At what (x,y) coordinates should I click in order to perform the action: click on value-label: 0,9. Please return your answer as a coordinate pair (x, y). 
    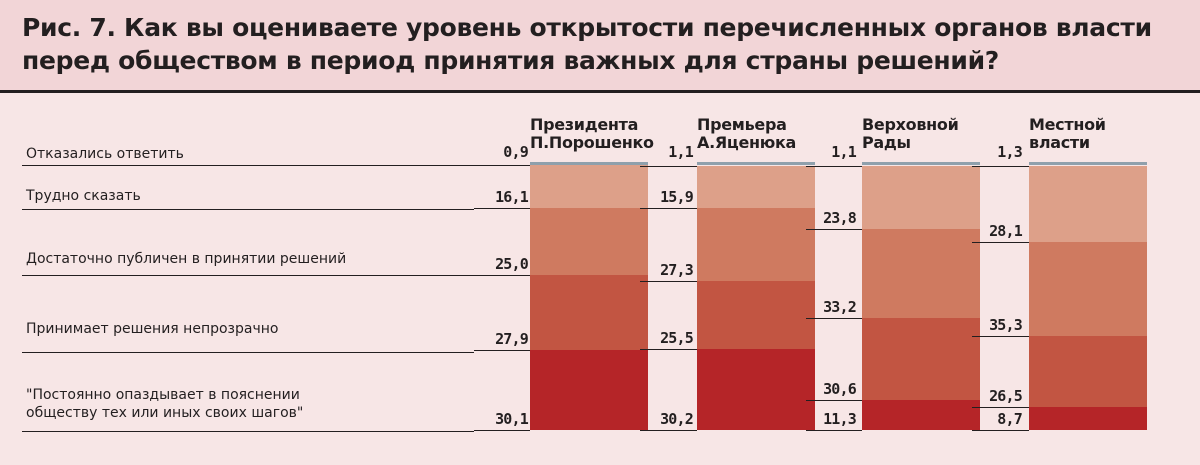
    Looking at the image, I should click on (516, 152).